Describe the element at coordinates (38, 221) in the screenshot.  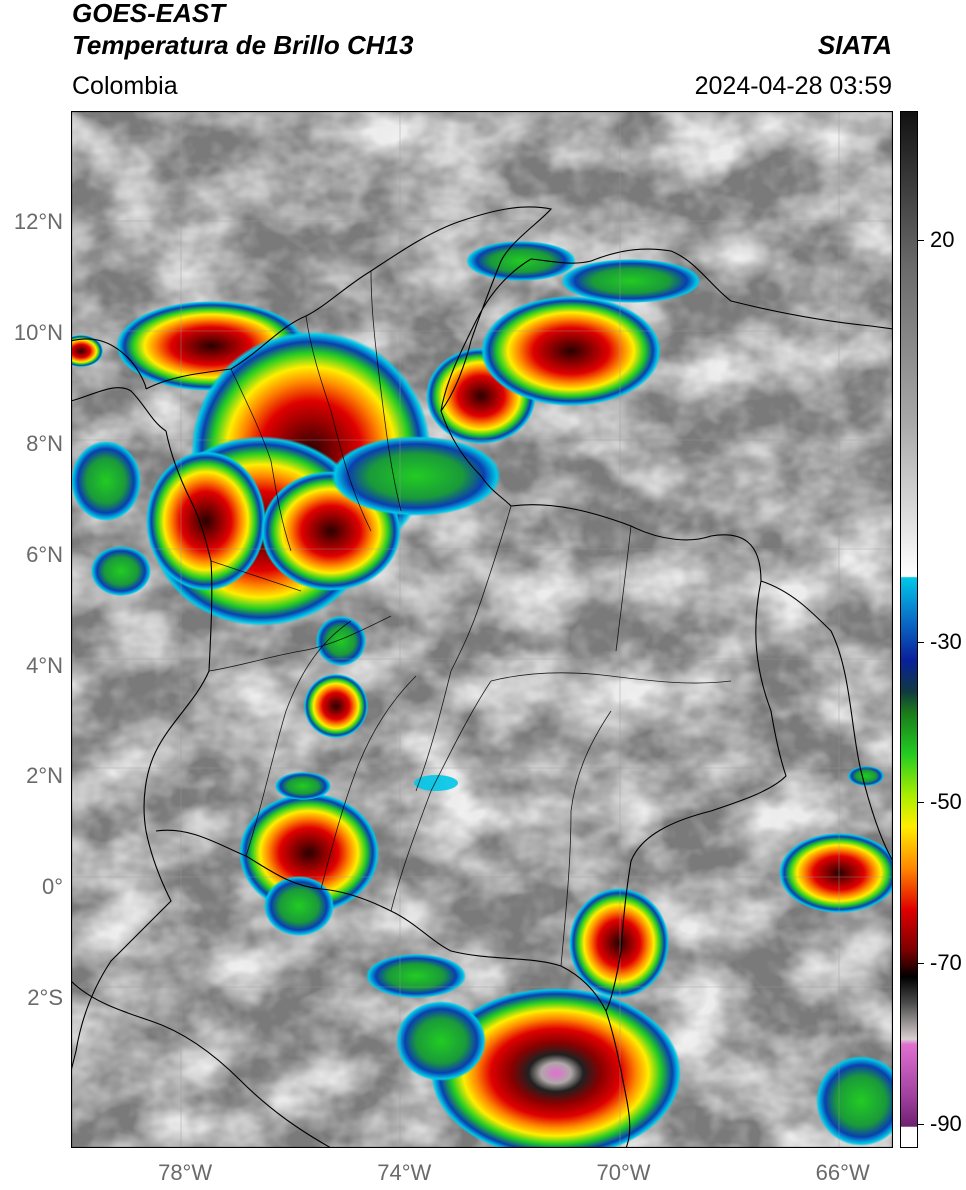
I see `latitude-tick-label: 12°N` at that location.